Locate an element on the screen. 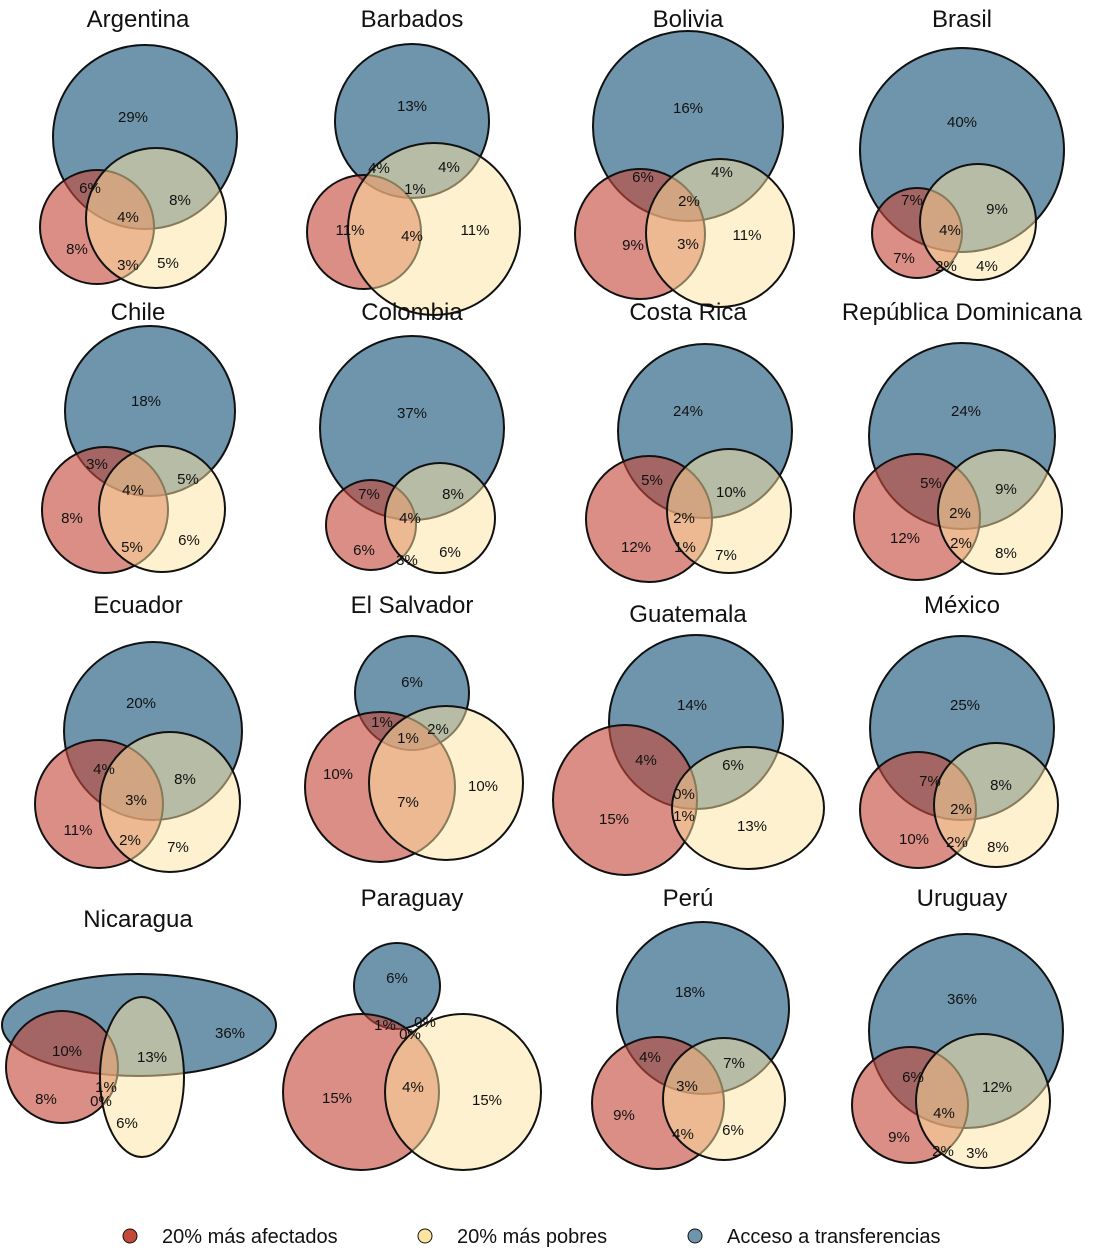 Image resolution: width=1094 pixels, height=1251 pixels. venn-panel: Perú 18% 4% 7% 3% 9% 4% 6% is located at coordinates (690, 1027).